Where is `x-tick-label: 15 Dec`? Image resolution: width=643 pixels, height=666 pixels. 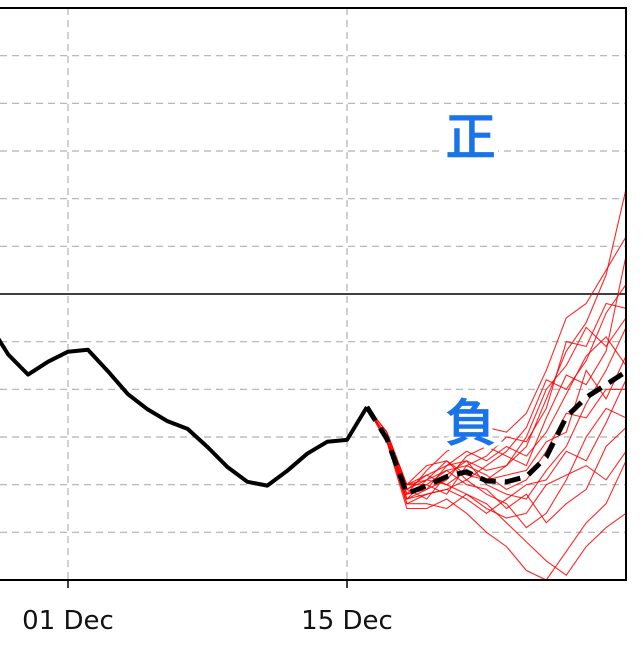
x-tick-label: 15 Dec is located at coordinates (347, 621).